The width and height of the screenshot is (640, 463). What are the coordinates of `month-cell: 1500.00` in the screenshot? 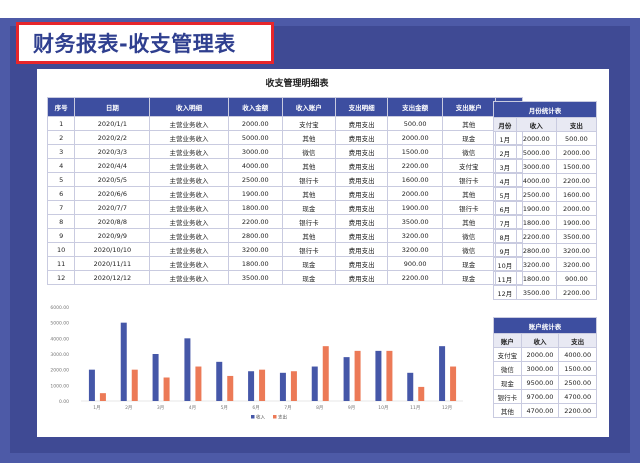 It's located at (576, 166).